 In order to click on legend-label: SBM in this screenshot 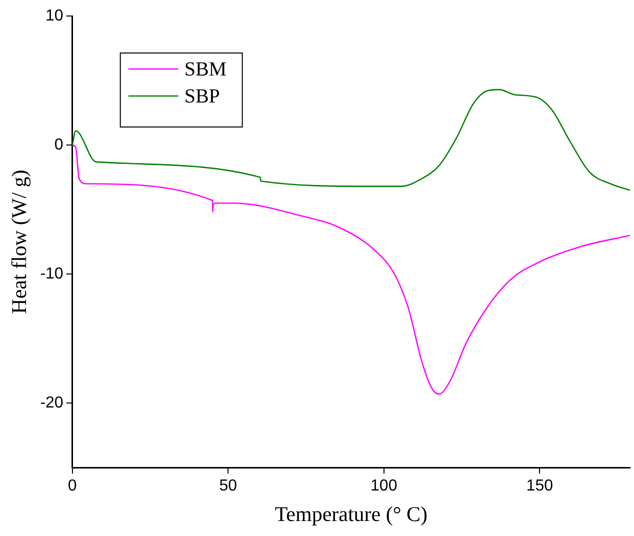, I will do `click(205, 69)`.